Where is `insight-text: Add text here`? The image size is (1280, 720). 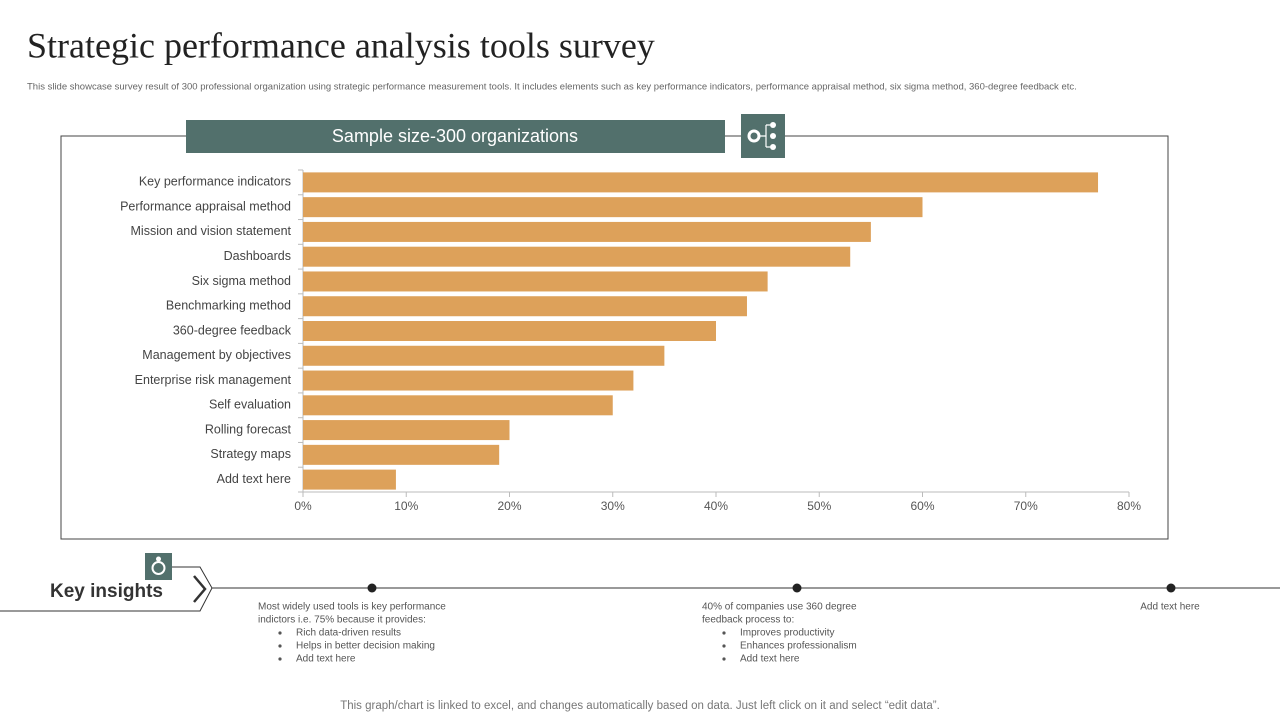
insight-text: Add text here is located at coordinates (1170, 607).